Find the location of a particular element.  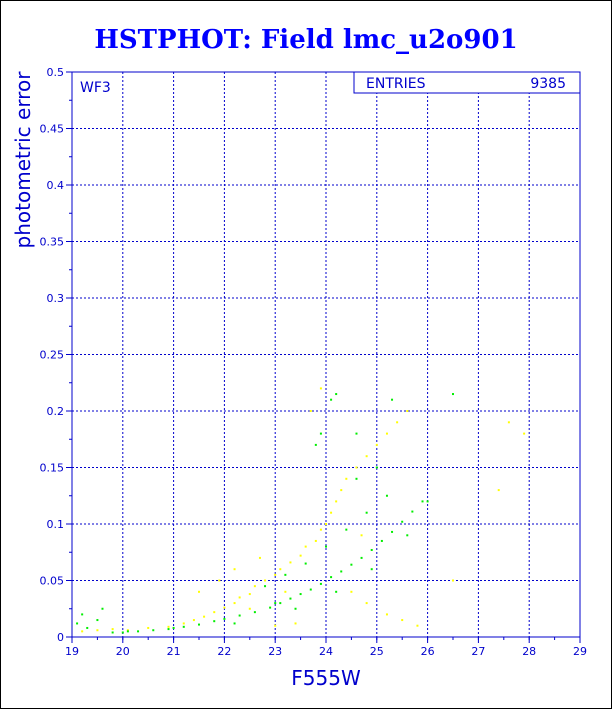

y-tick-label: 0.4 is located at coordinates (56, 185).